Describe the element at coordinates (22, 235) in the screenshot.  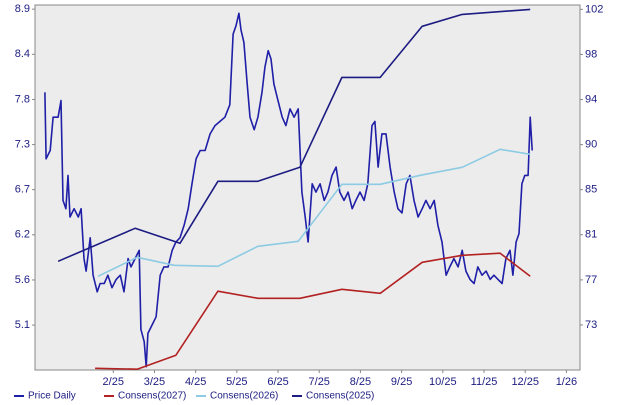
I see `y-tick-label: 6.2` at that location.